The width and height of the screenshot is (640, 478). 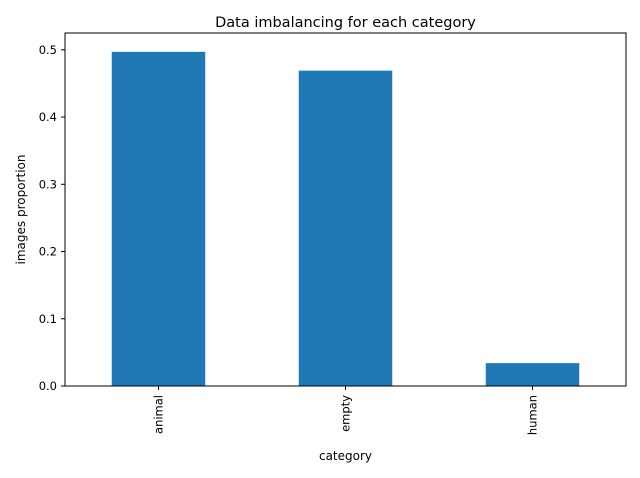 What do you see at coordinates (21, 210) in the screenshot?
I see `y-axis-label: images proportion` at bounding box center [21, 210].